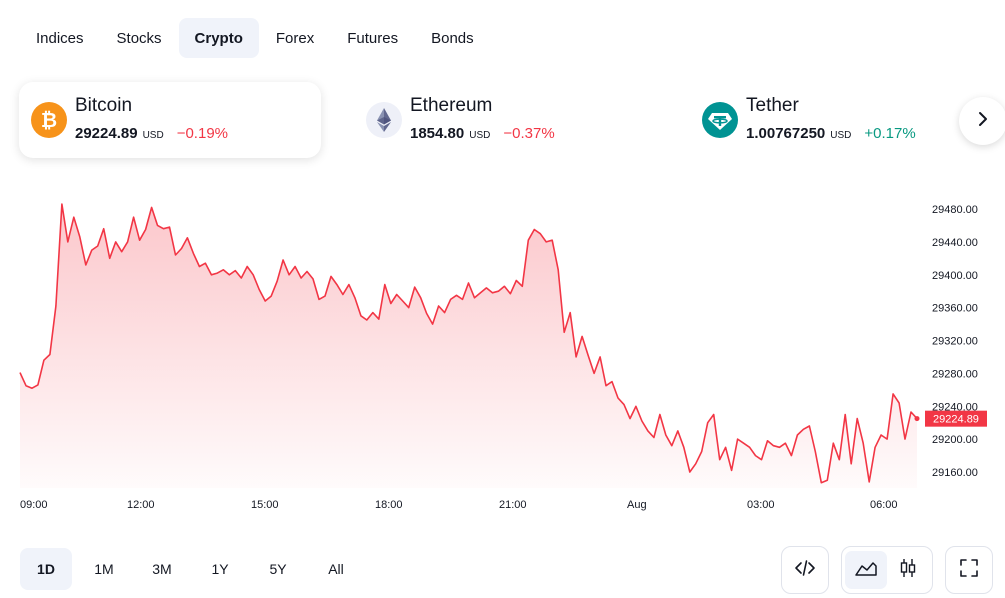 Image resolution: width=1005 pixels, height=598 pixels. Describe the element at coordinates (955, 407) in the screenshot. I see `y-tick-label: 29240.00` at that location.